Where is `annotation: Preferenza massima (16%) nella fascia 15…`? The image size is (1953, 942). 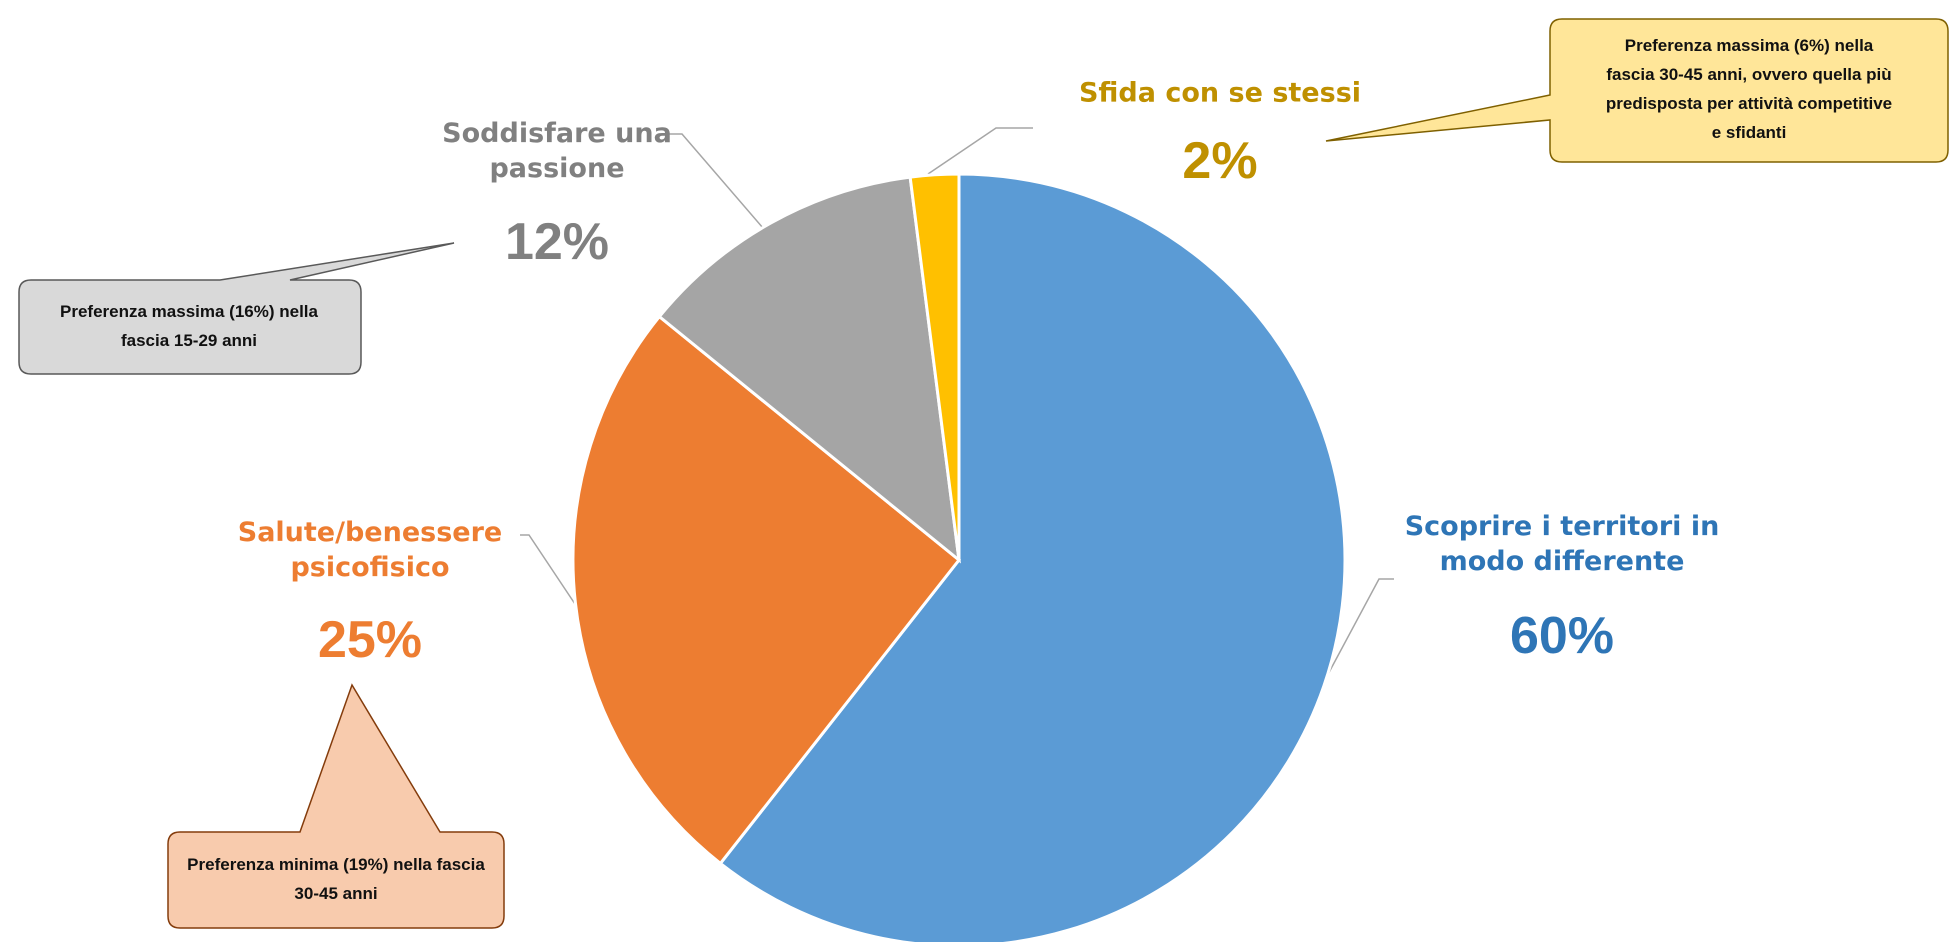 annotation: Preferenza massima (16%) nella fascia 15… is located at coordinates (189, 326).